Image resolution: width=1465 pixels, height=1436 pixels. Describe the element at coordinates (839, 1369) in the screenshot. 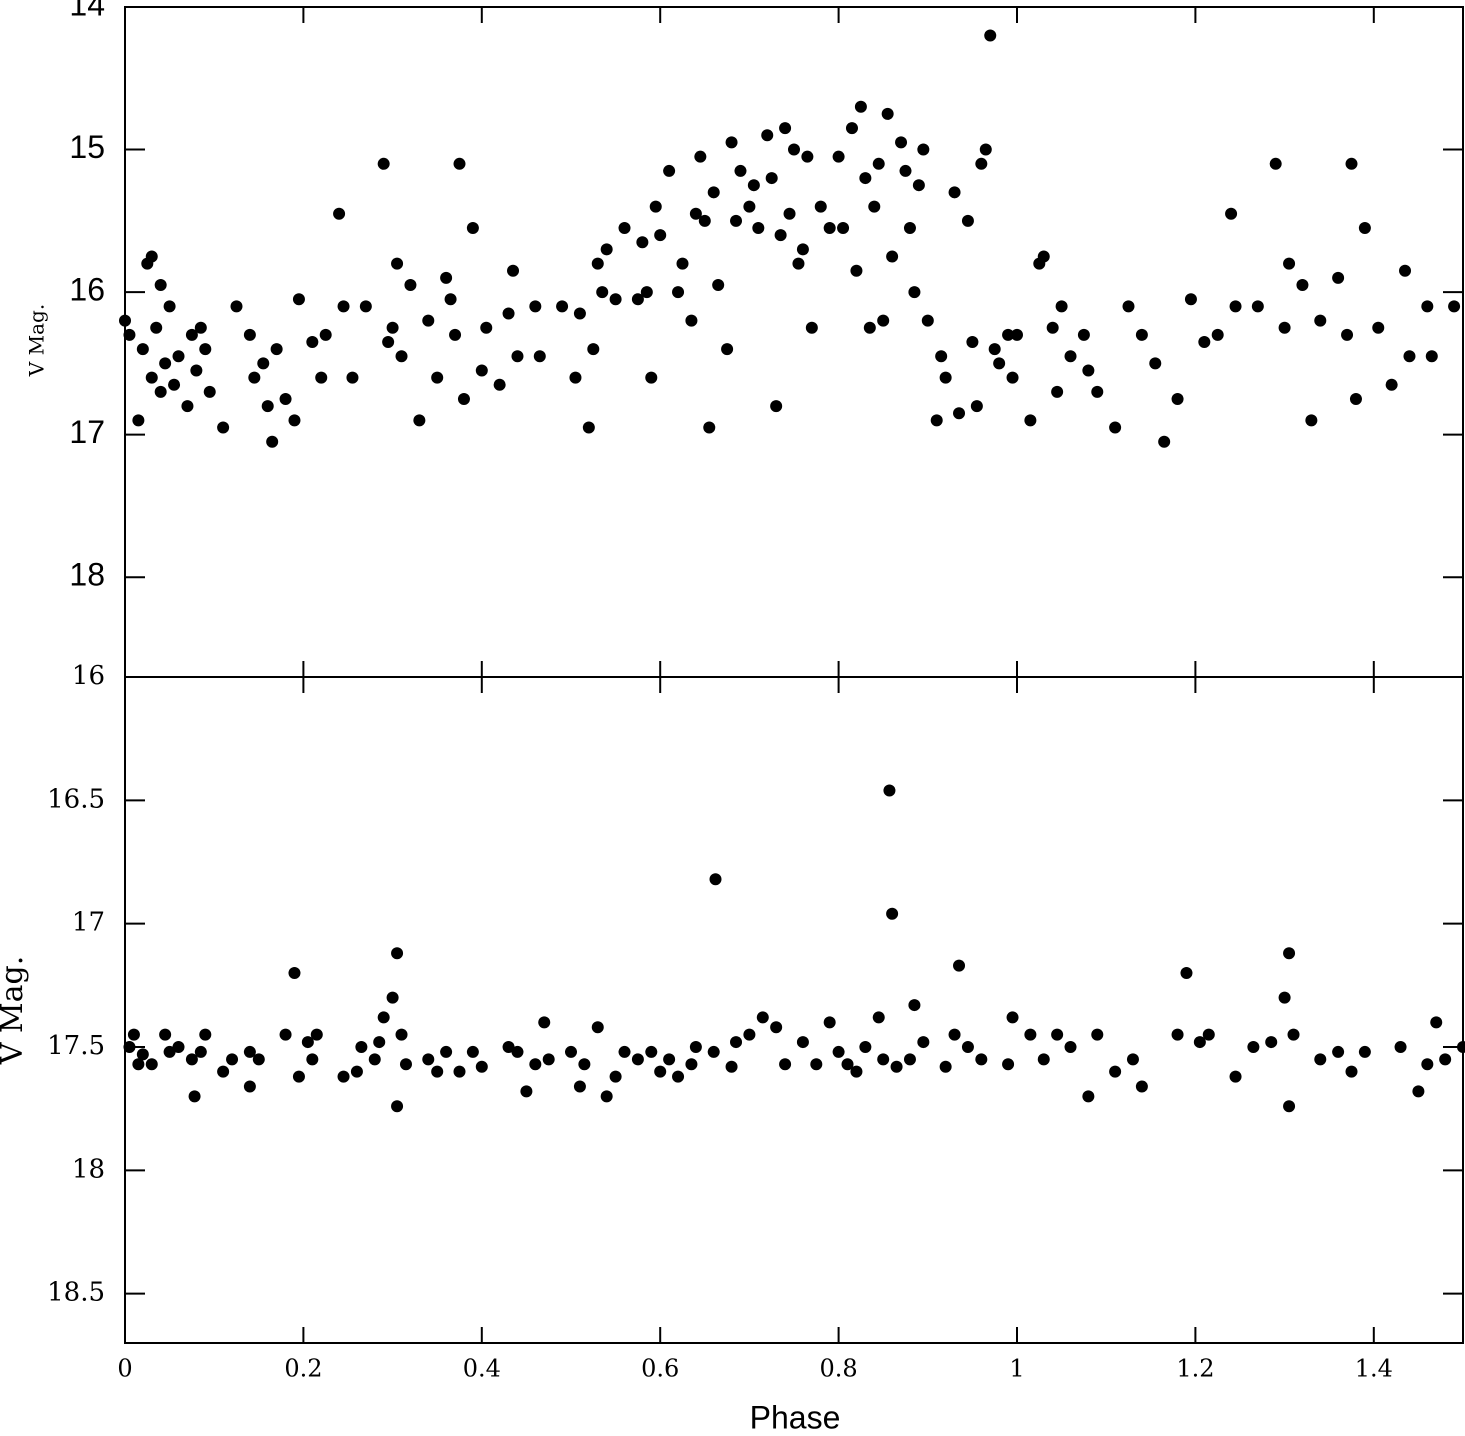

I see `x-tick-label: 0.8` at that location.